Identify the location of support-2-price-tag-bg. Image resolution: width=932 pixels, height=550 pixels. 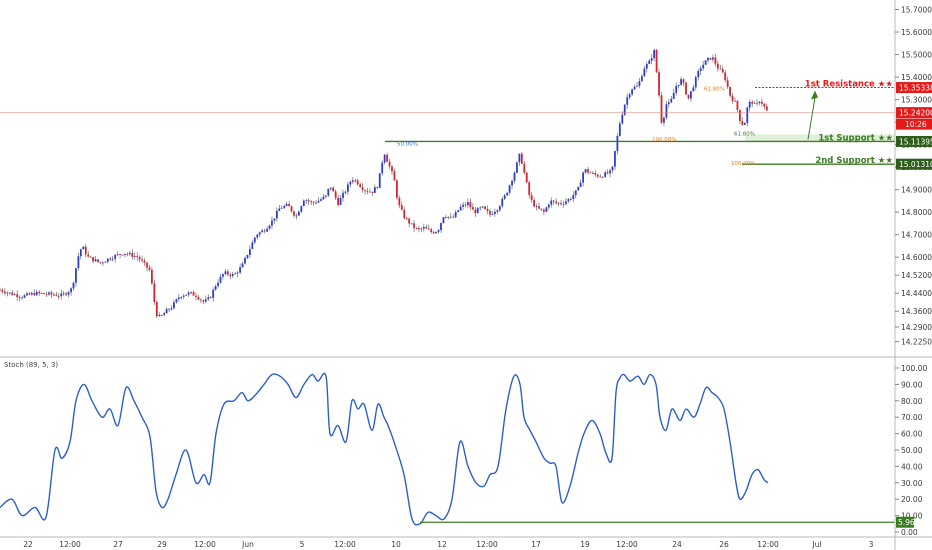
(914, 164).